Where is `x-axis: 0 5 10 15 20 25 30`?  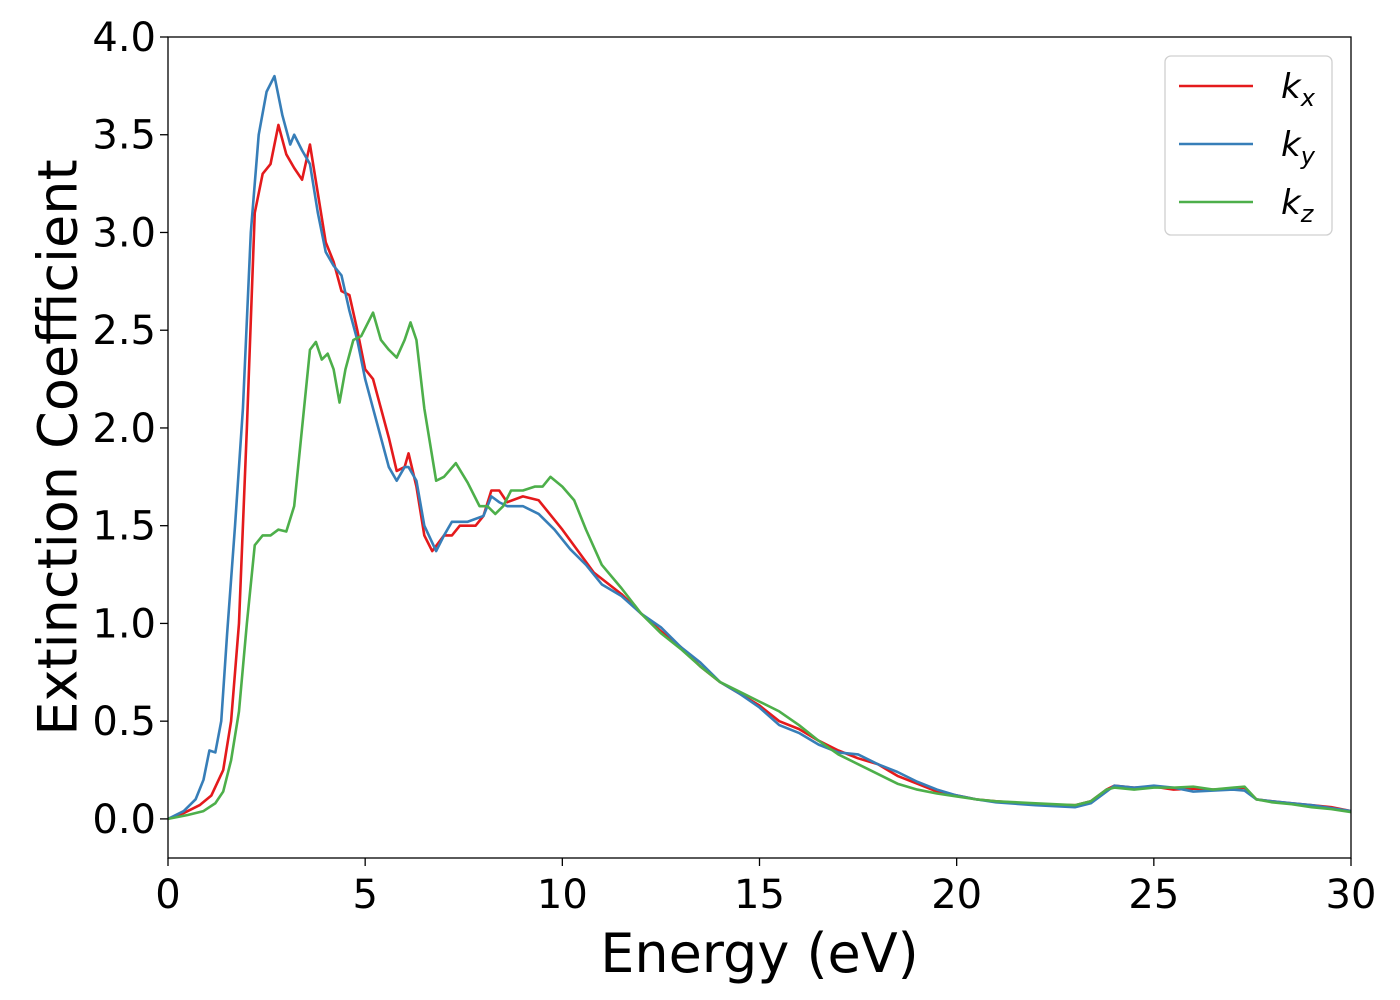
x-axis: 0 5 10 15 20 25 30 is located at coordinates (765, 888).